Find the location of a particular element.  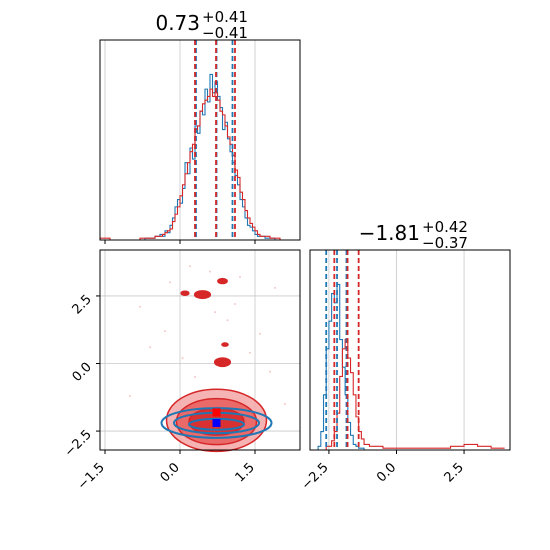

panel-2-title: −1.81 is located at coordinates (389, 233).